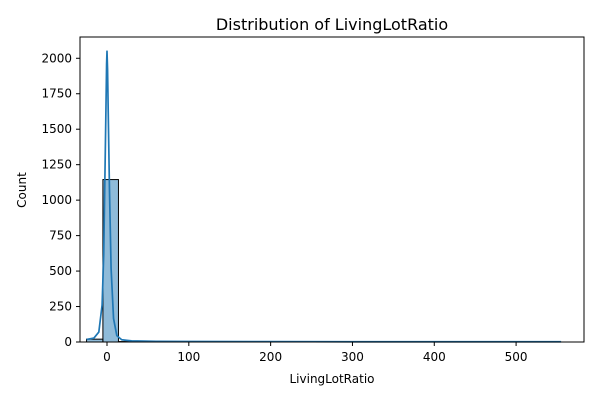 The width and height of the screenshot is (600, 404). What do you see at coordinates (56, 94) in the screenshot?
I see `y-tick-label: 1750` at bounding box center [56, 94].